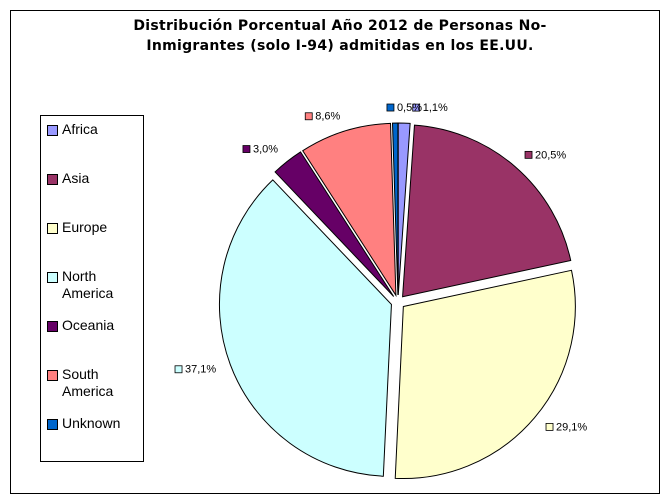 The width and height of the screenshot is (672, 502). I want to click on legend-item: North America, so click(95, 292).